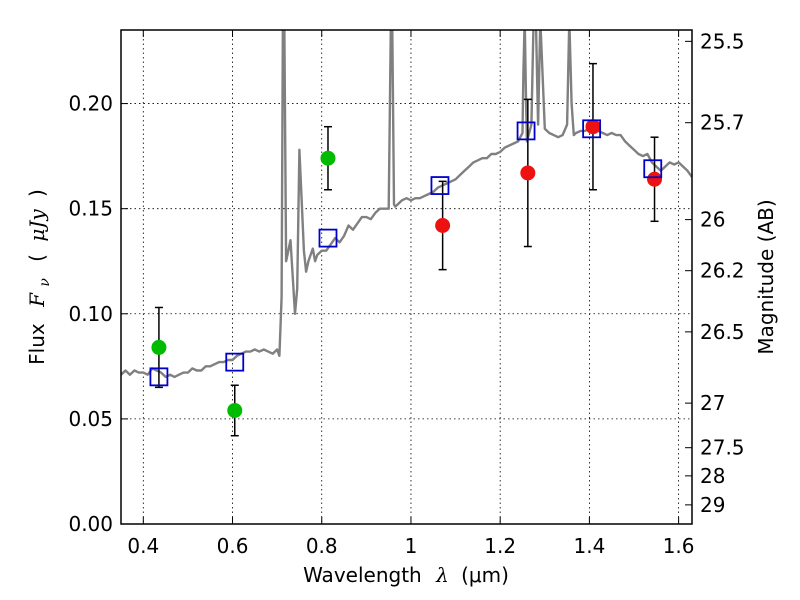 The image size is (800, 600). What do you see at coordinates (712, 476) in the screenshot?
I see `y2-tick-label: 28` at bounding box center [712, 476].